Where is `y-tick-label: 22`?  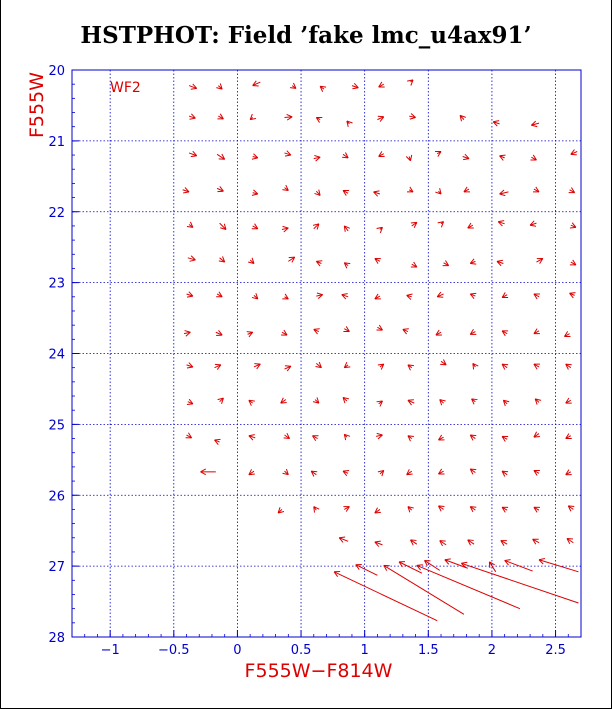
y-tick-label: 22 is located at coordinates (56, 213).